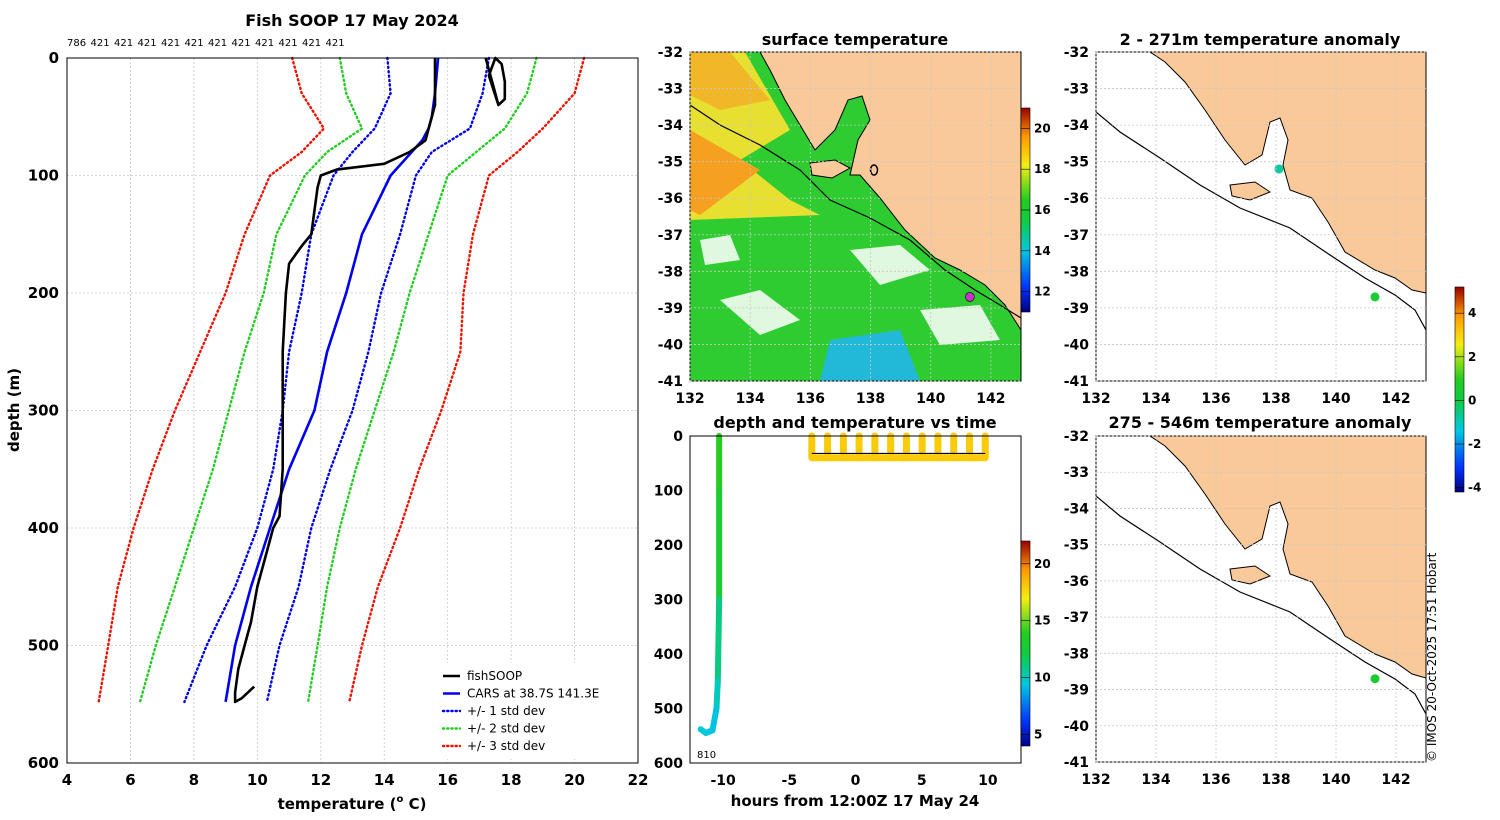  I want to click on anomaly-upper-xtick: 136, so click(1215, 399).